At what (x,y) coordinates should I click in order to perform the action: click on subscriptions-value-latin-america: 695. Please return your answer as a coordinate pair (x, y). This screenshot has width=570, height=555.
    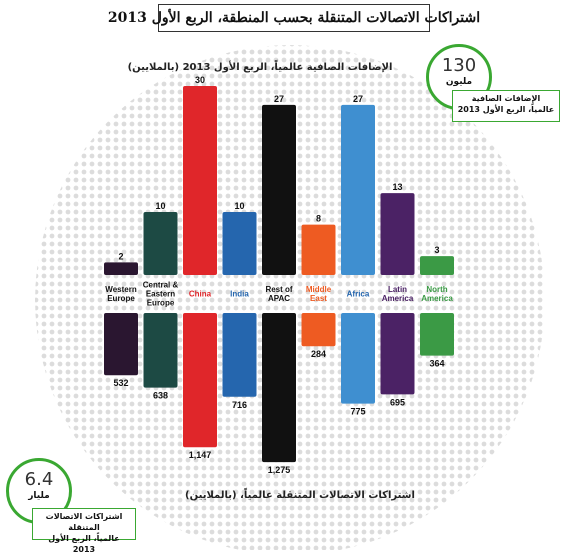
    Looking at the image, I should click on (397, 402).